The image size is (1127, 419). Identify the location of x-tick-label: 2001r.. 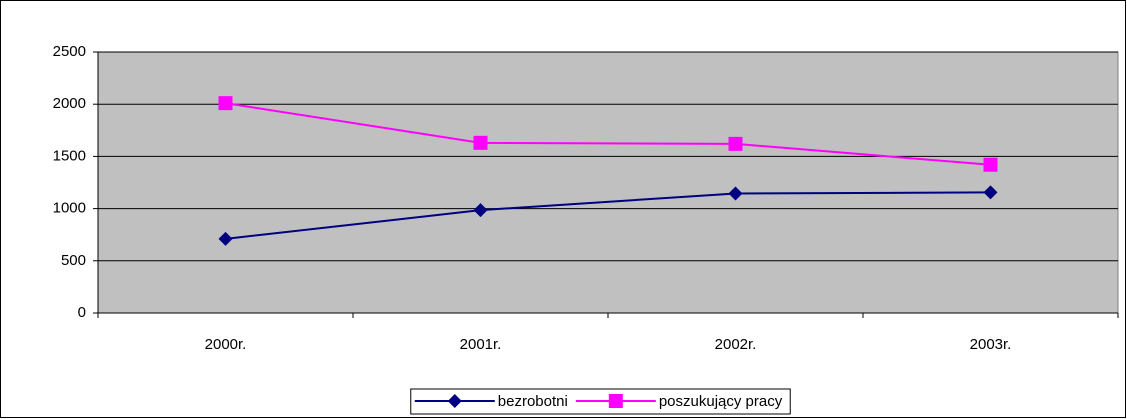
(481, 344).